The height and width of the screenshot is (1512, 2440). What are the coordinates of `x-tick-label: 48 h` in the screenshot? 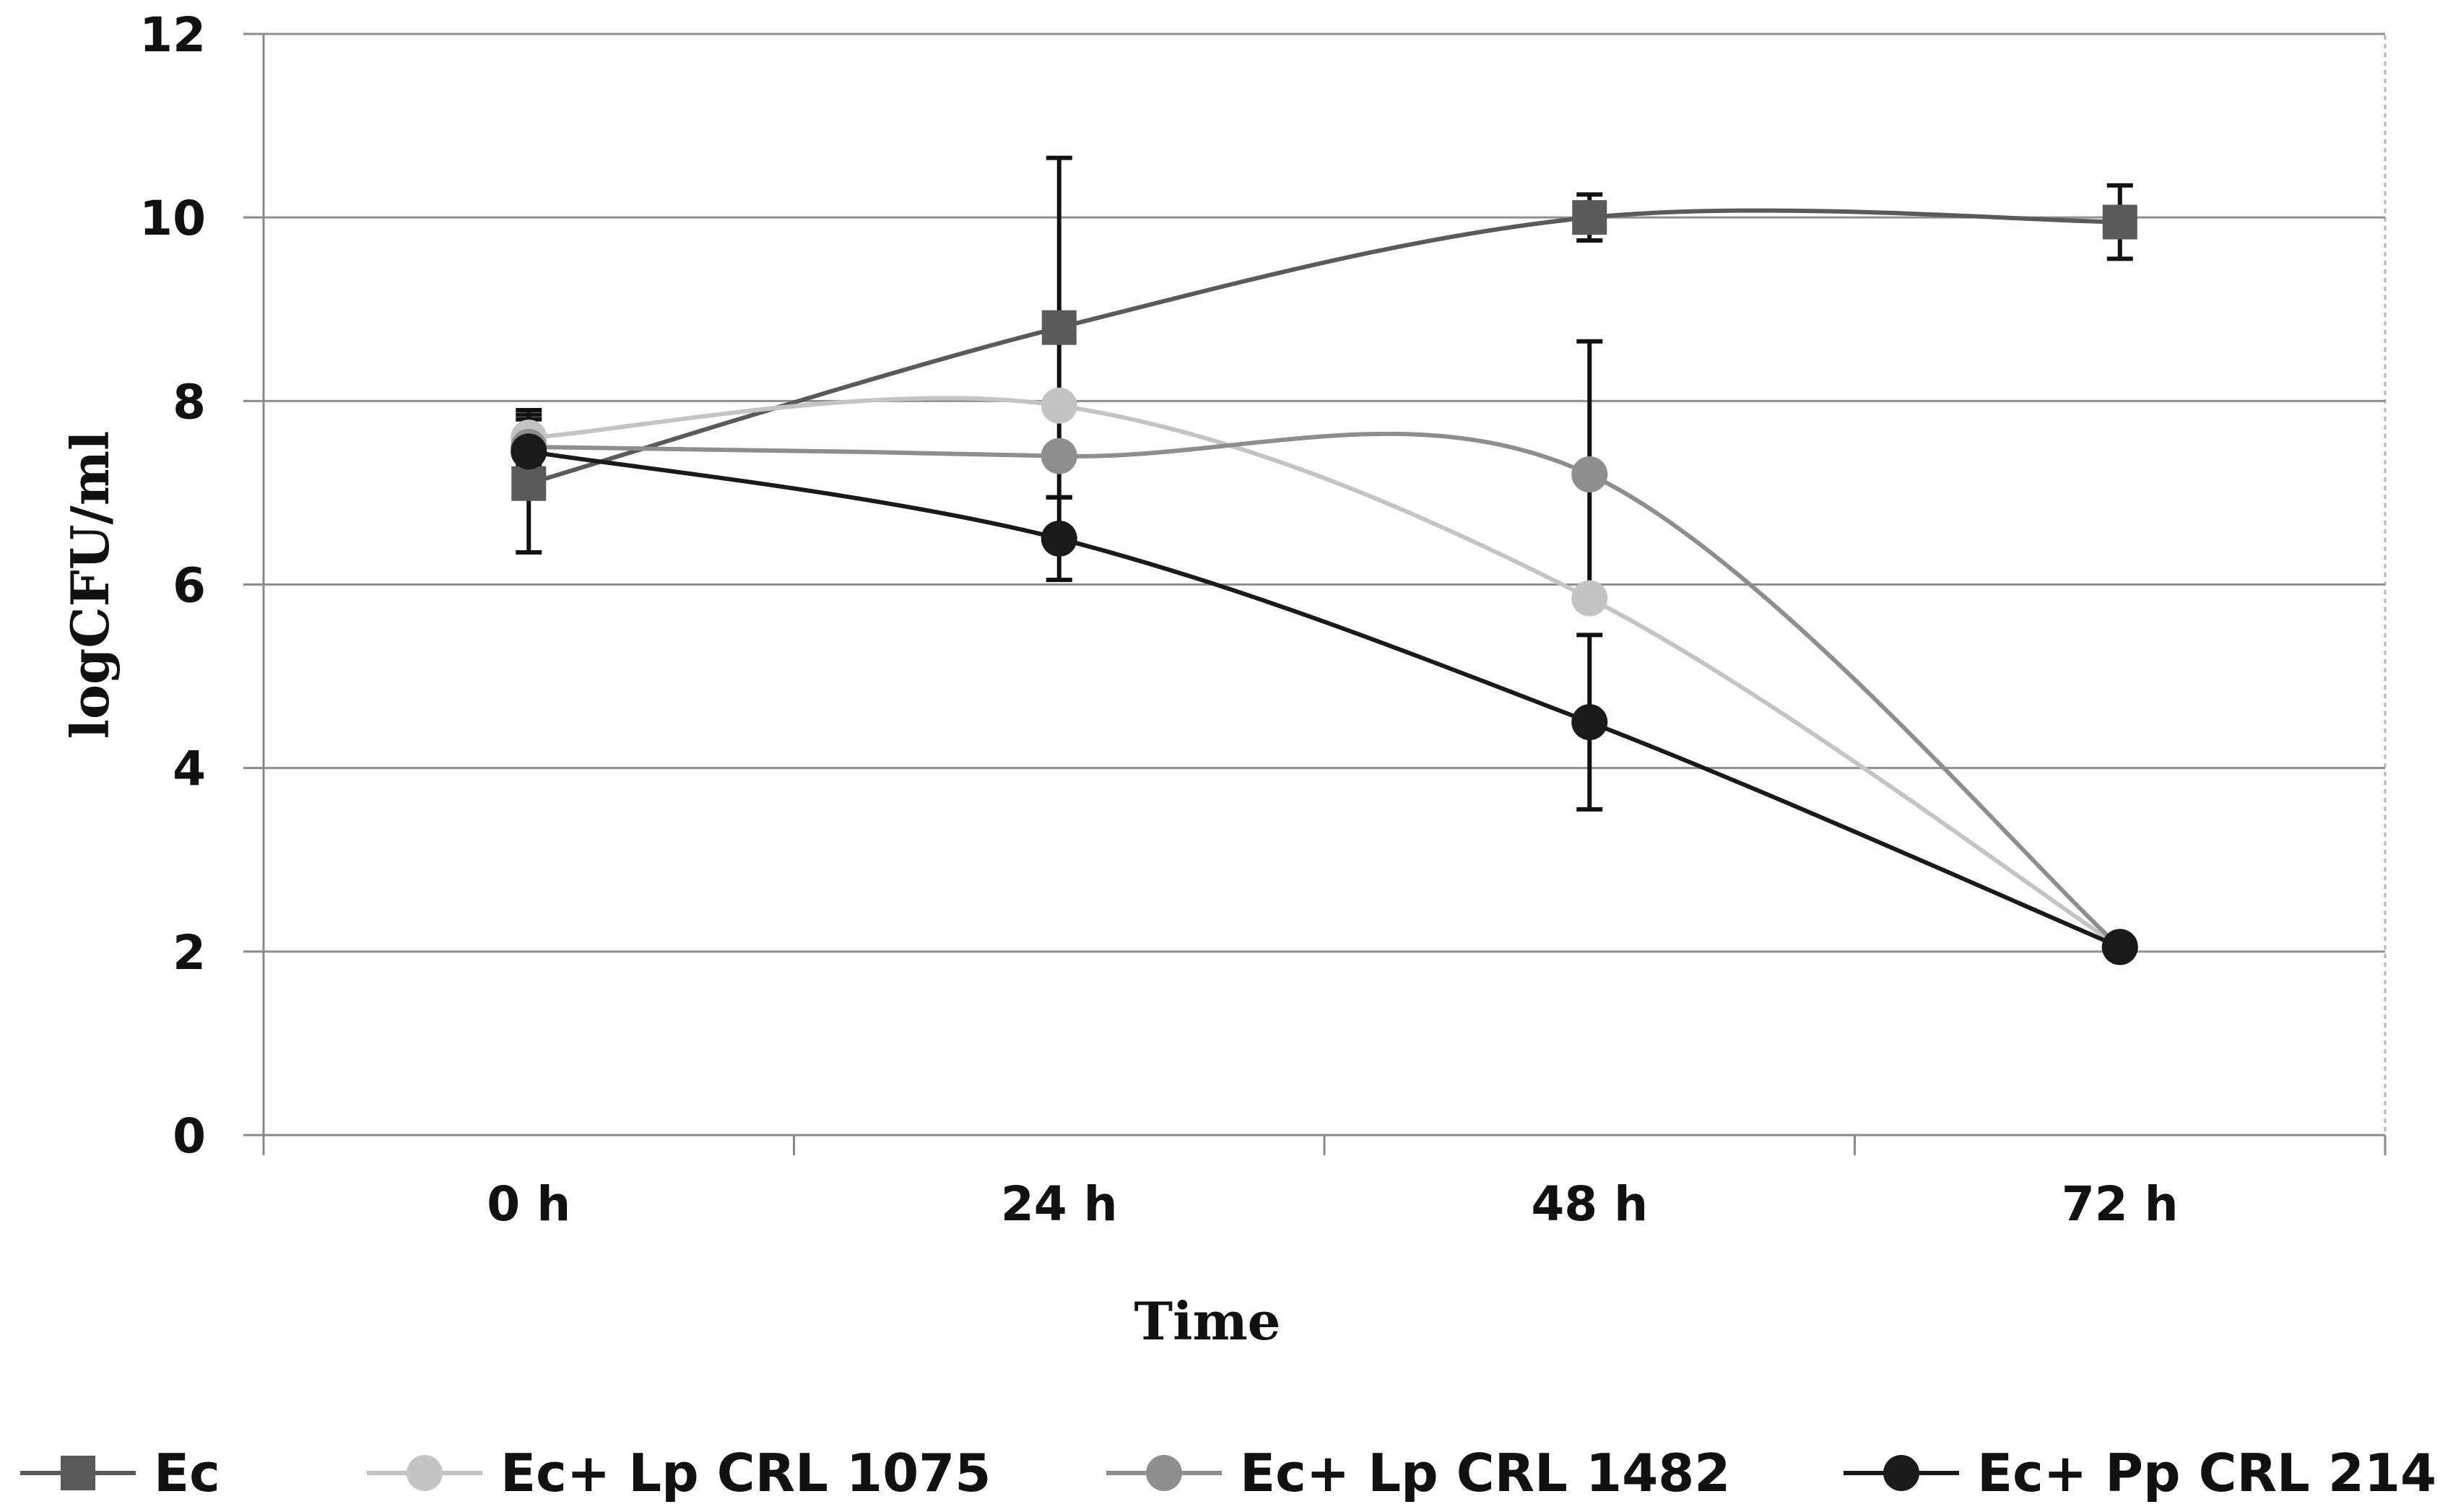 It's located at (1590, 1204).